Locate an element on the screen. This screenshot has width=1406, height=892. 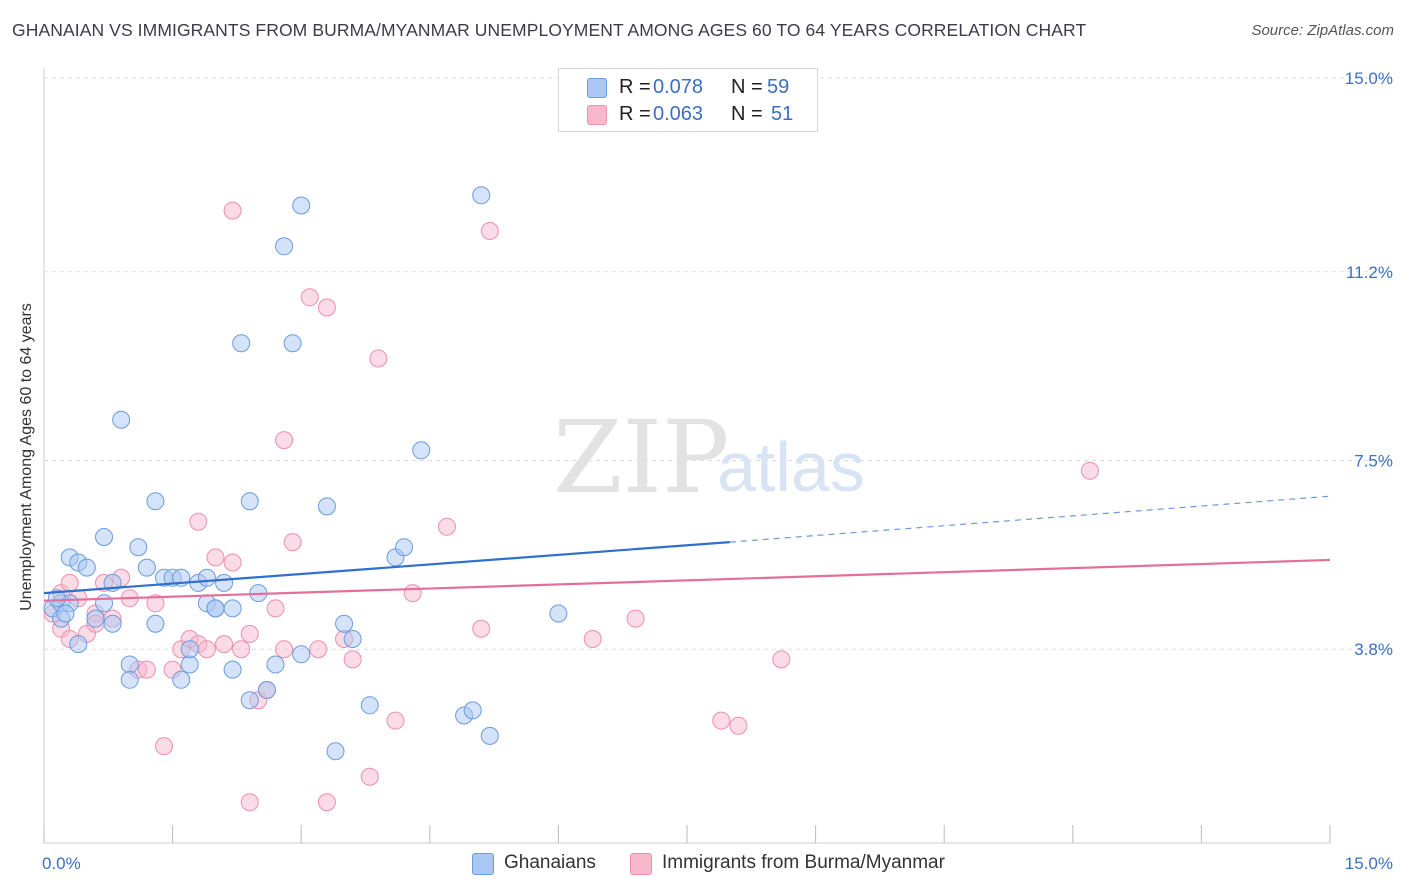
trend-line-ghanaians is located at coordinates (386, 568).